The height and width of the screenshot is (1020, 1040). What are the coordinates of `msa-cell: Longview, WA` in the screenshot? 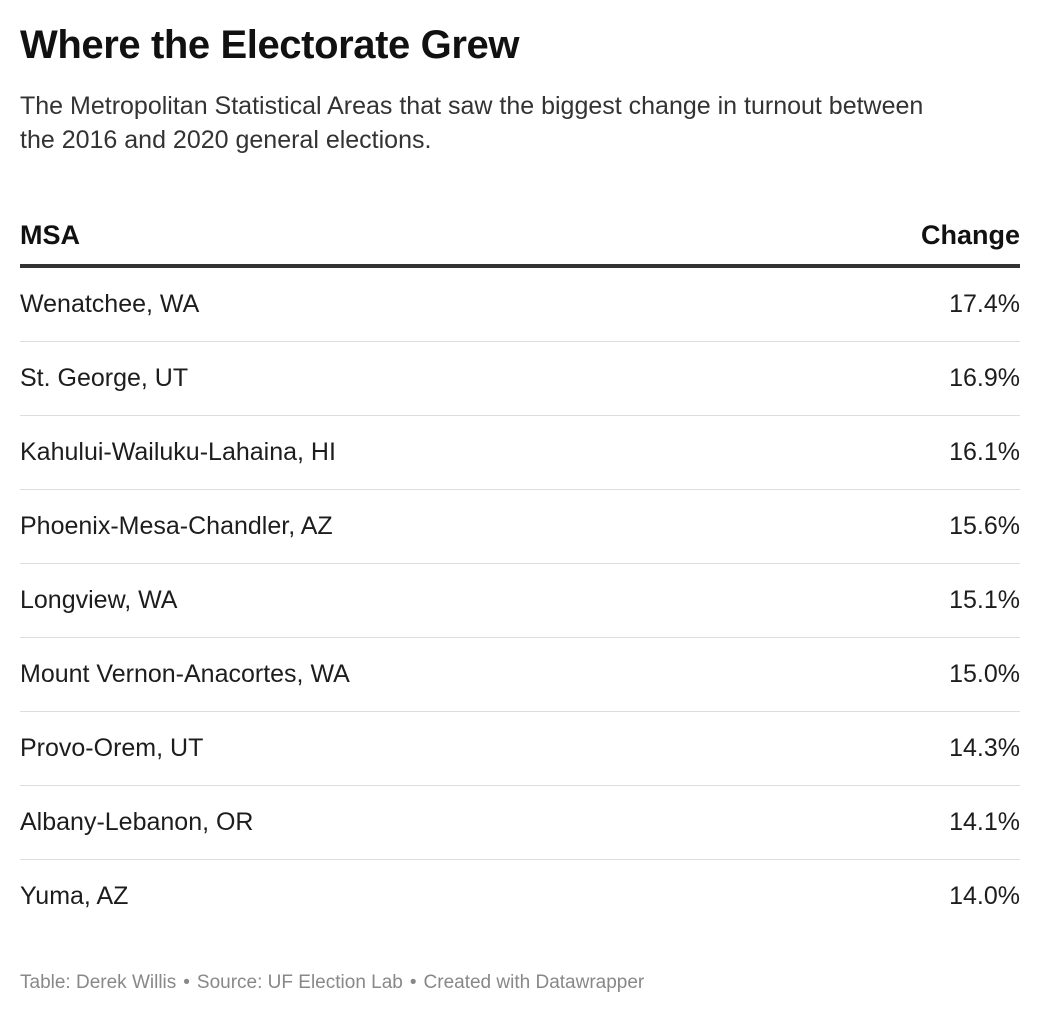 It's located at (99, 600).